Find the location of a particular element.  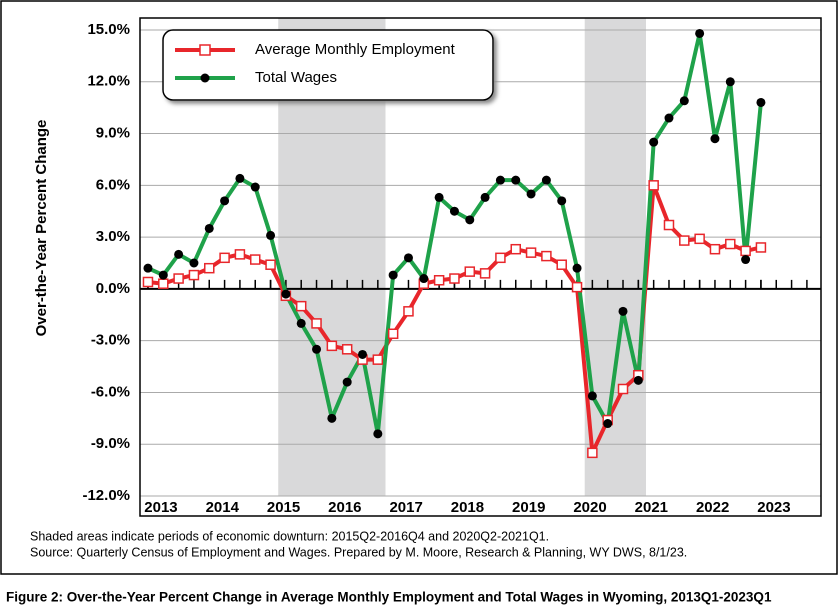

x-tick-label: 2014 is located at coordinates (223, 507).